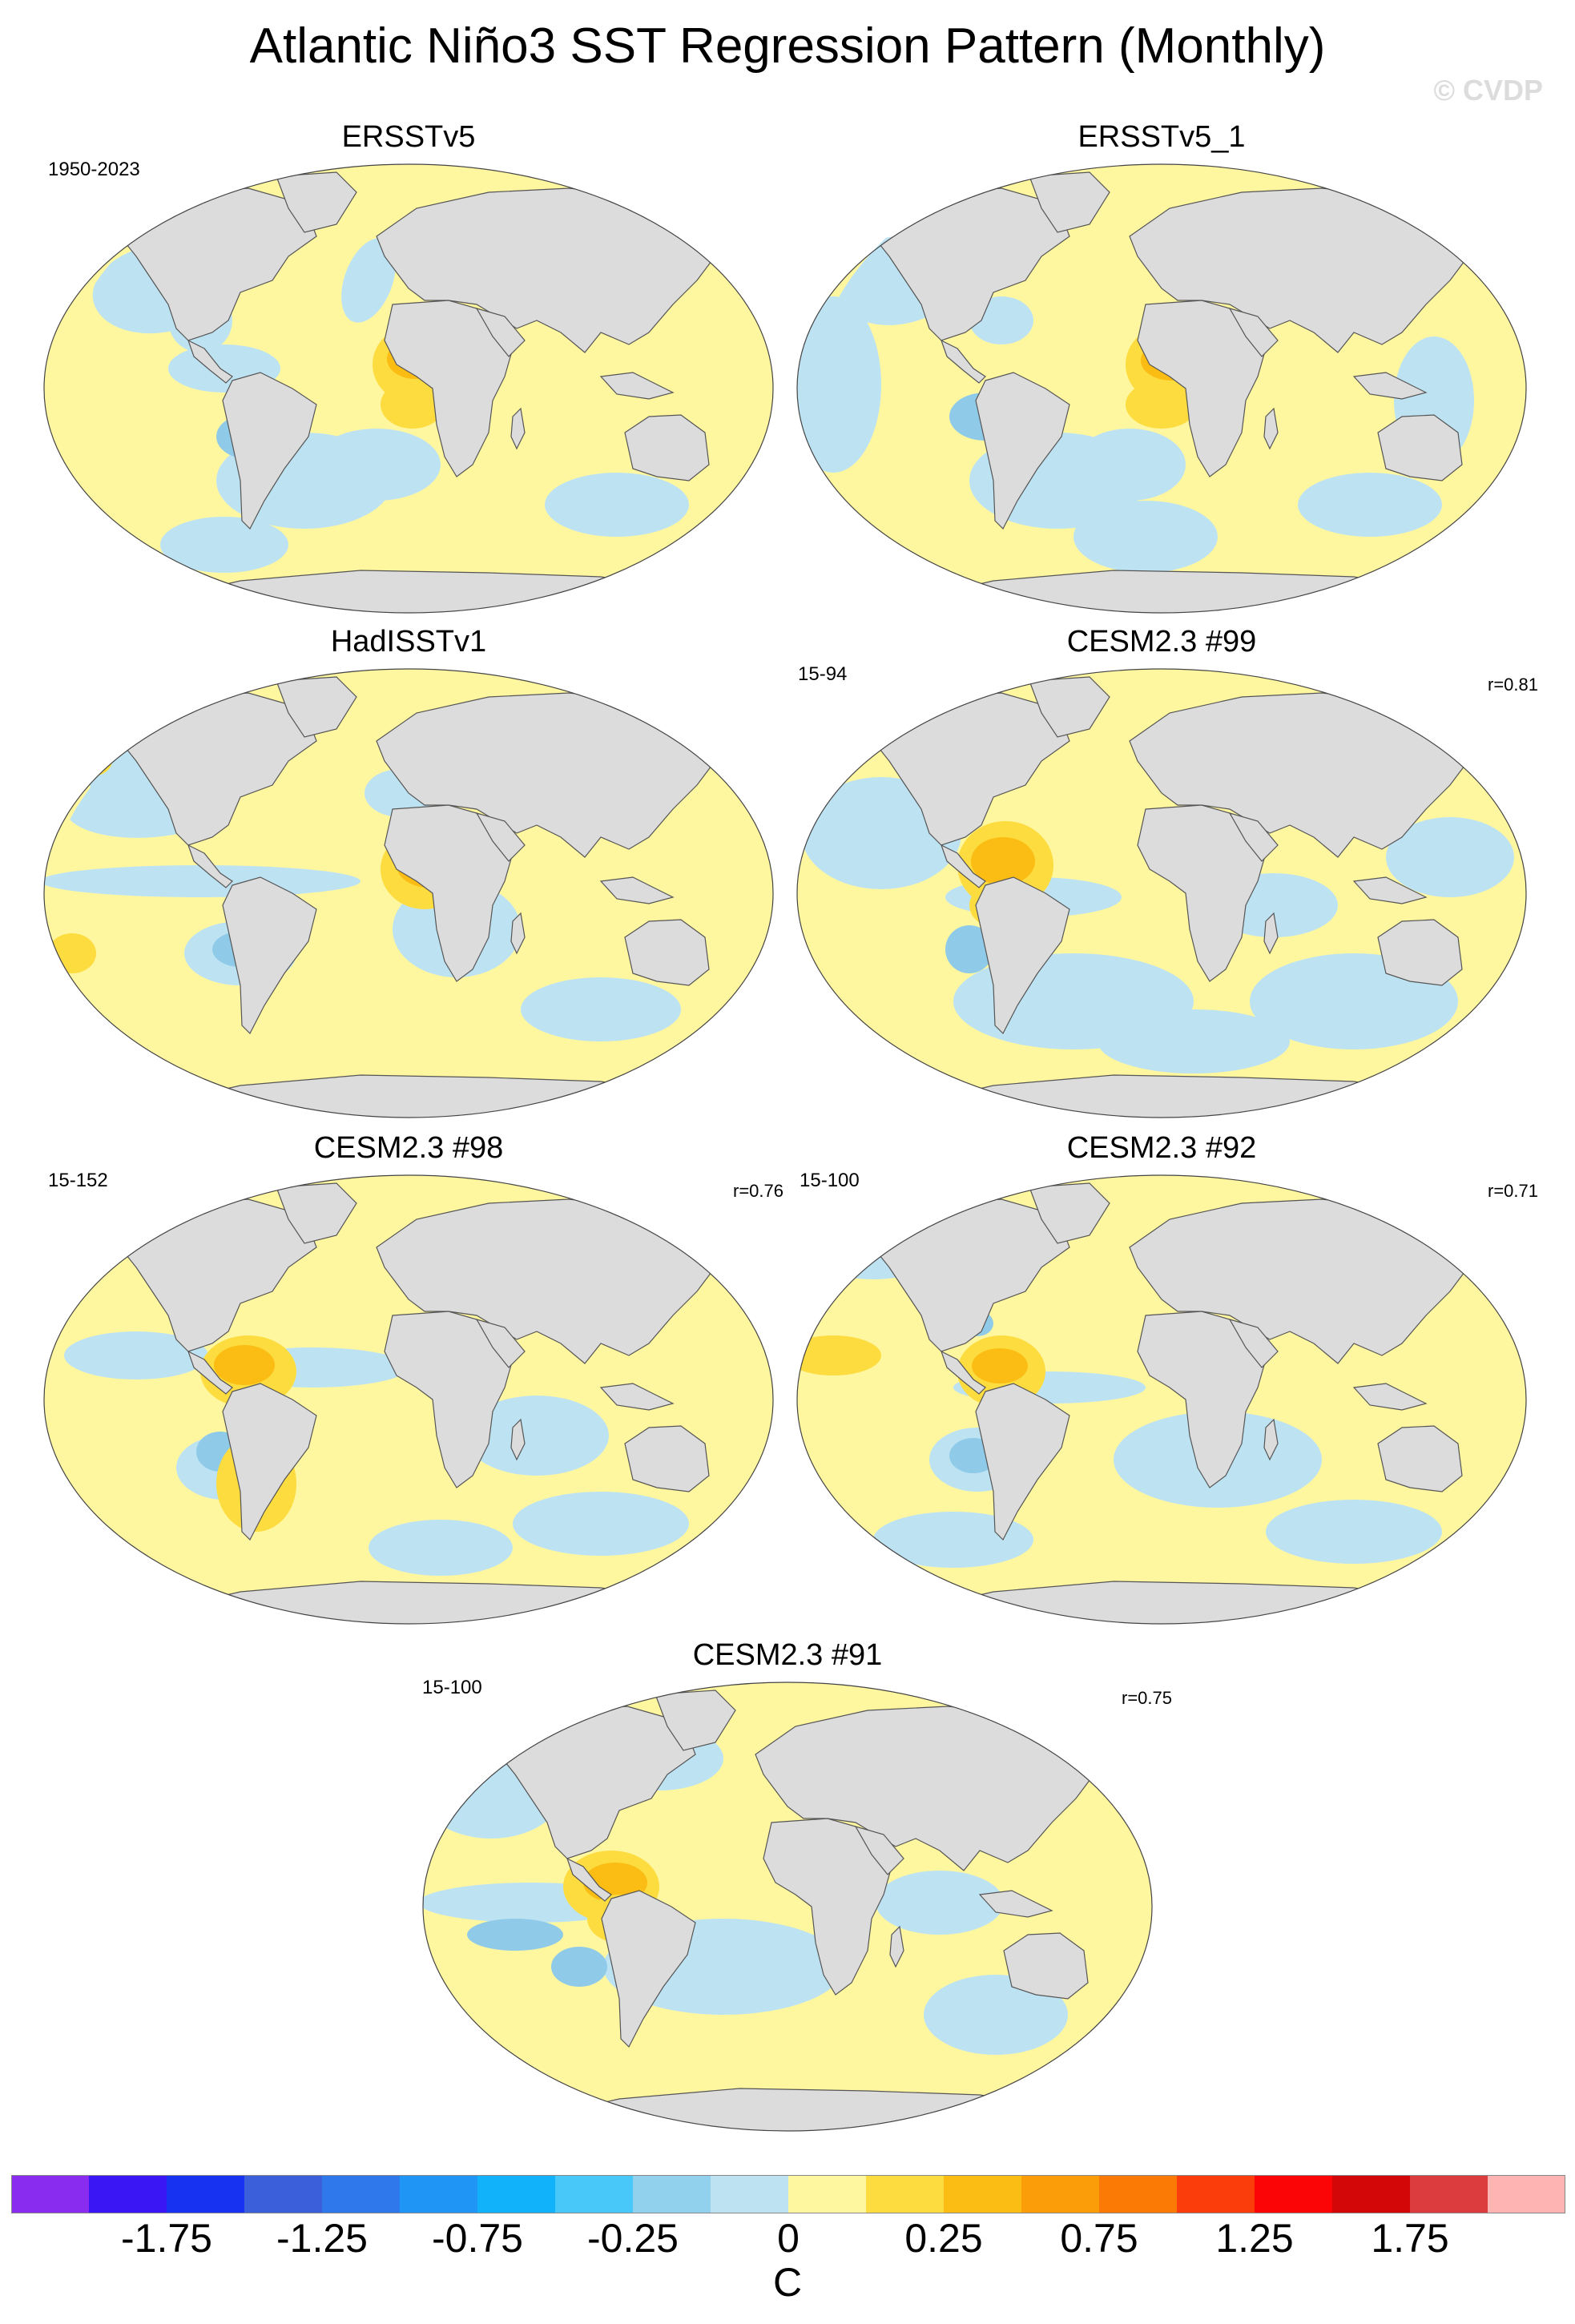  Describe the element at coordinates (1162, 137) in the screenshot. I see `panel-title: ERSSTv5_1` at that location.